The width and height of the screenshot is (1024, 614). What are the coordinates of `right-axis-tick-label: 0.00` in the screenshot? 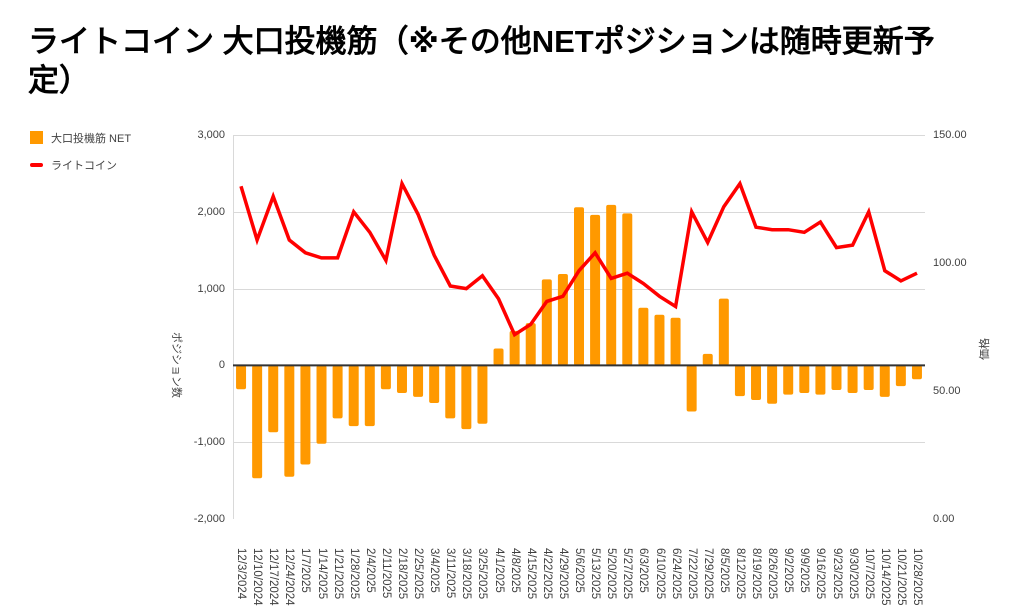 It's located at (944, 519).